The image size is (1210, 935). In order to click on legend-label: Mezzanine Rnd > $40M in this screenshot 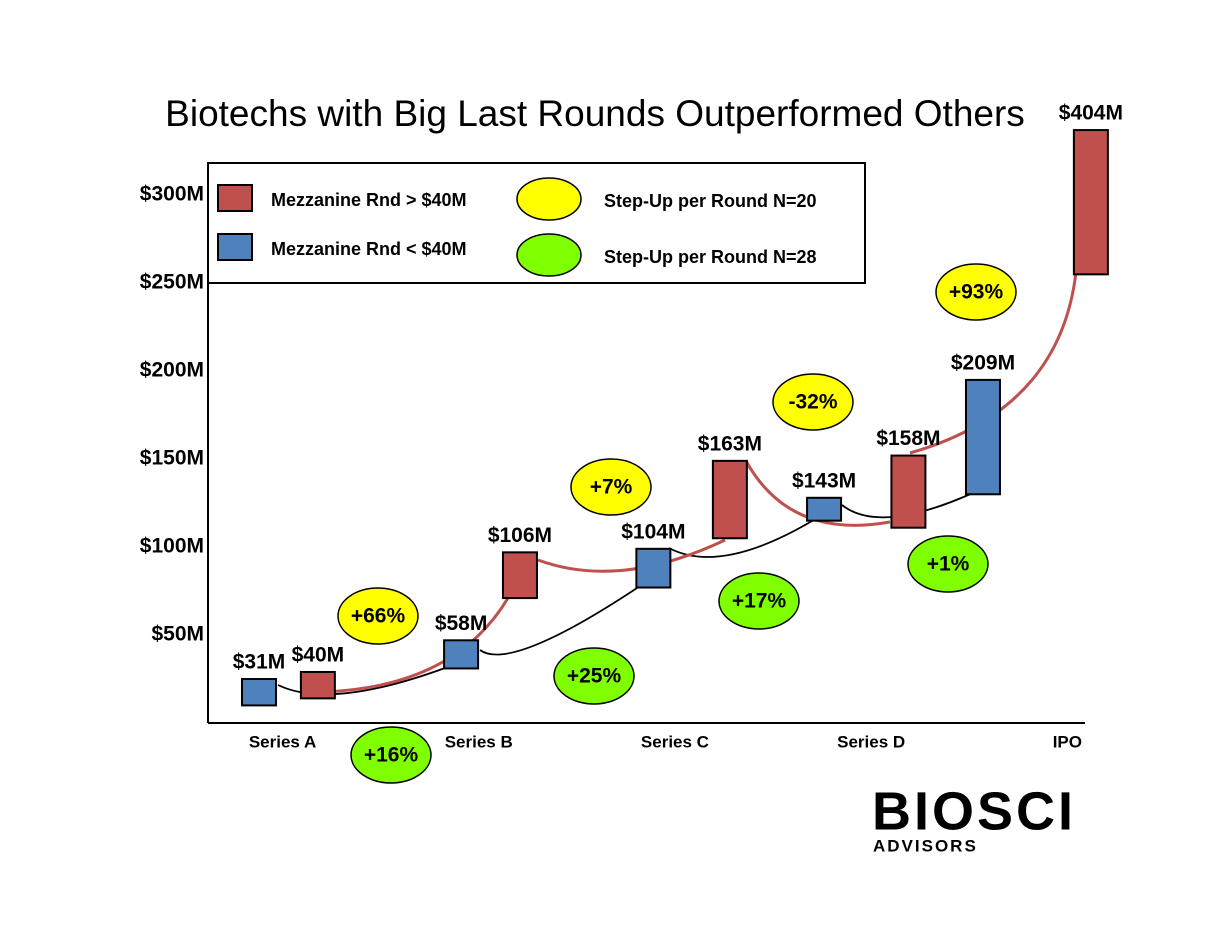, I will do `click(369, 200)`.